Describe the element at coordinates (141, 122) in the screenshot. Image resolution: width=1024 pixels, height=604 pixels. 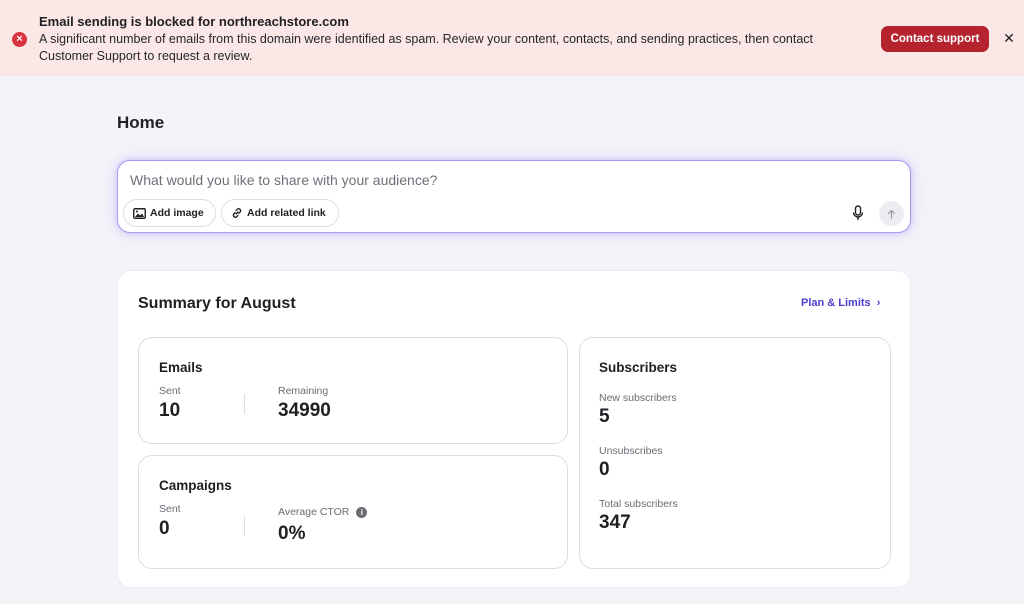
I see `page-title: Home` at that location.